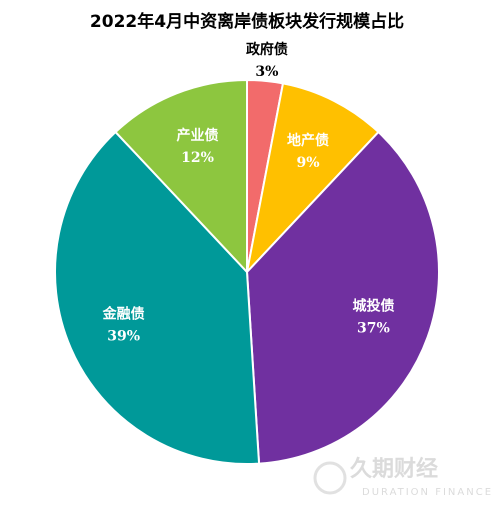 Image resolution: width=494 pixels, height=505 pixels. Describe the element at coordinates (373, 329) in the screenshot. I see `value-label: 37%` at that location.